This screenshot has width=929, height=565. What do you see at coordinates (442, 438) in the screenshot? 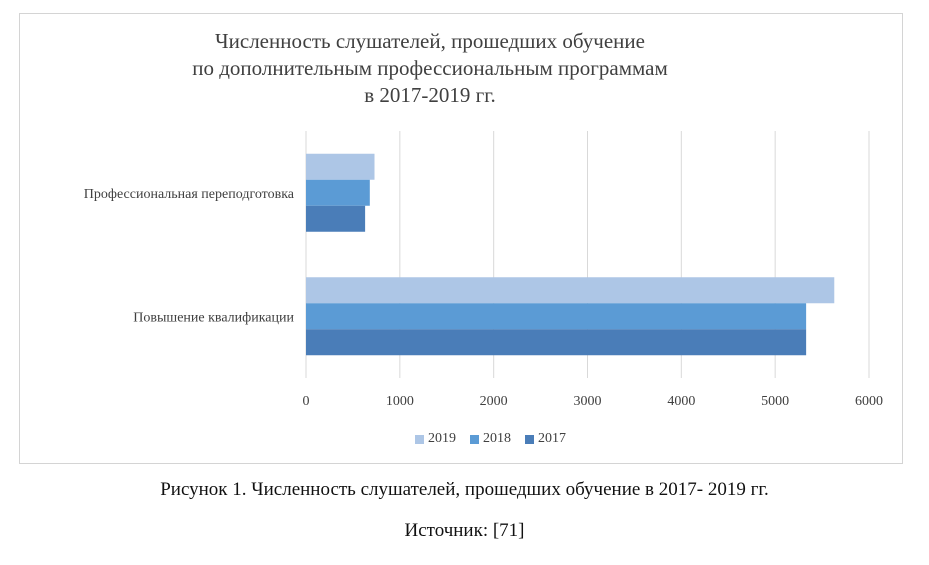
I see `legend-label-2019: 2019` at bounding box center [442, 438].